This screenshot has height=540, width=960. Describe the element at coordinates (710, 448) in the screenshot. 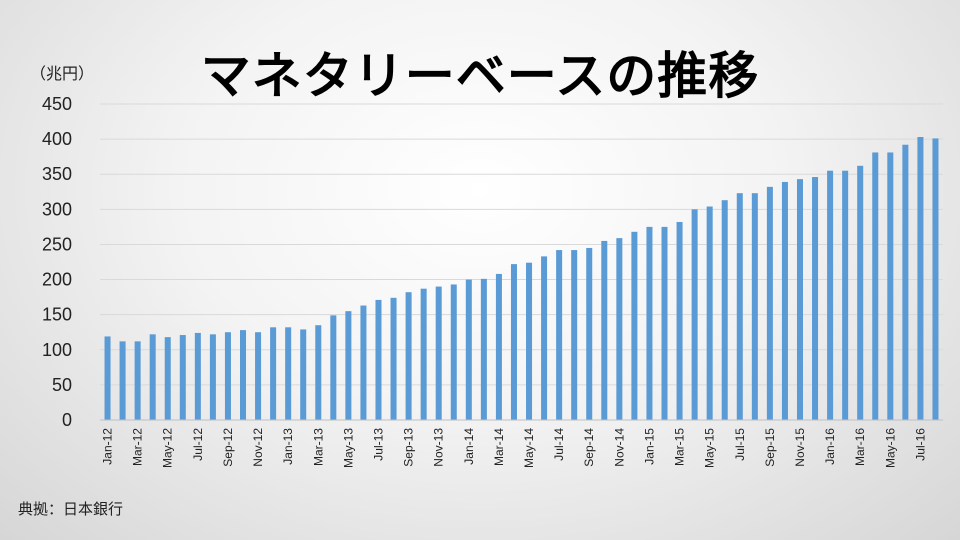

I see `x-tick-label: May-15` at that location.